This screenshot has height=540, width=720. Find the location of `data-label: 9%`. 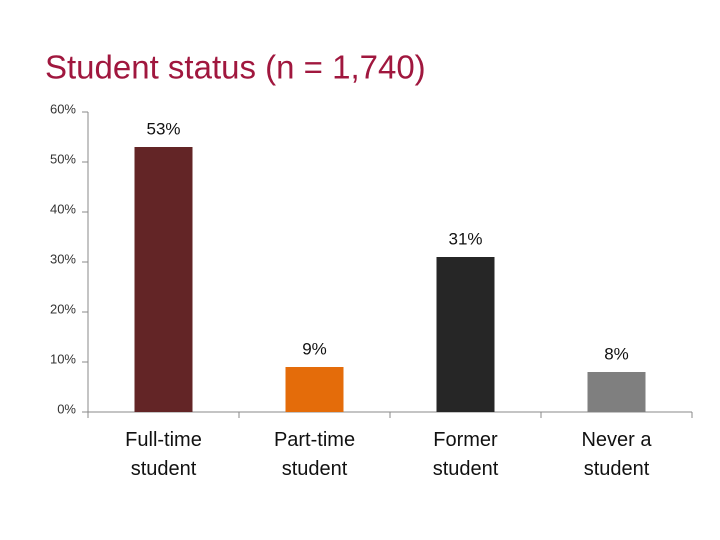

data-label: 9% is located at coordinates (314, 348).